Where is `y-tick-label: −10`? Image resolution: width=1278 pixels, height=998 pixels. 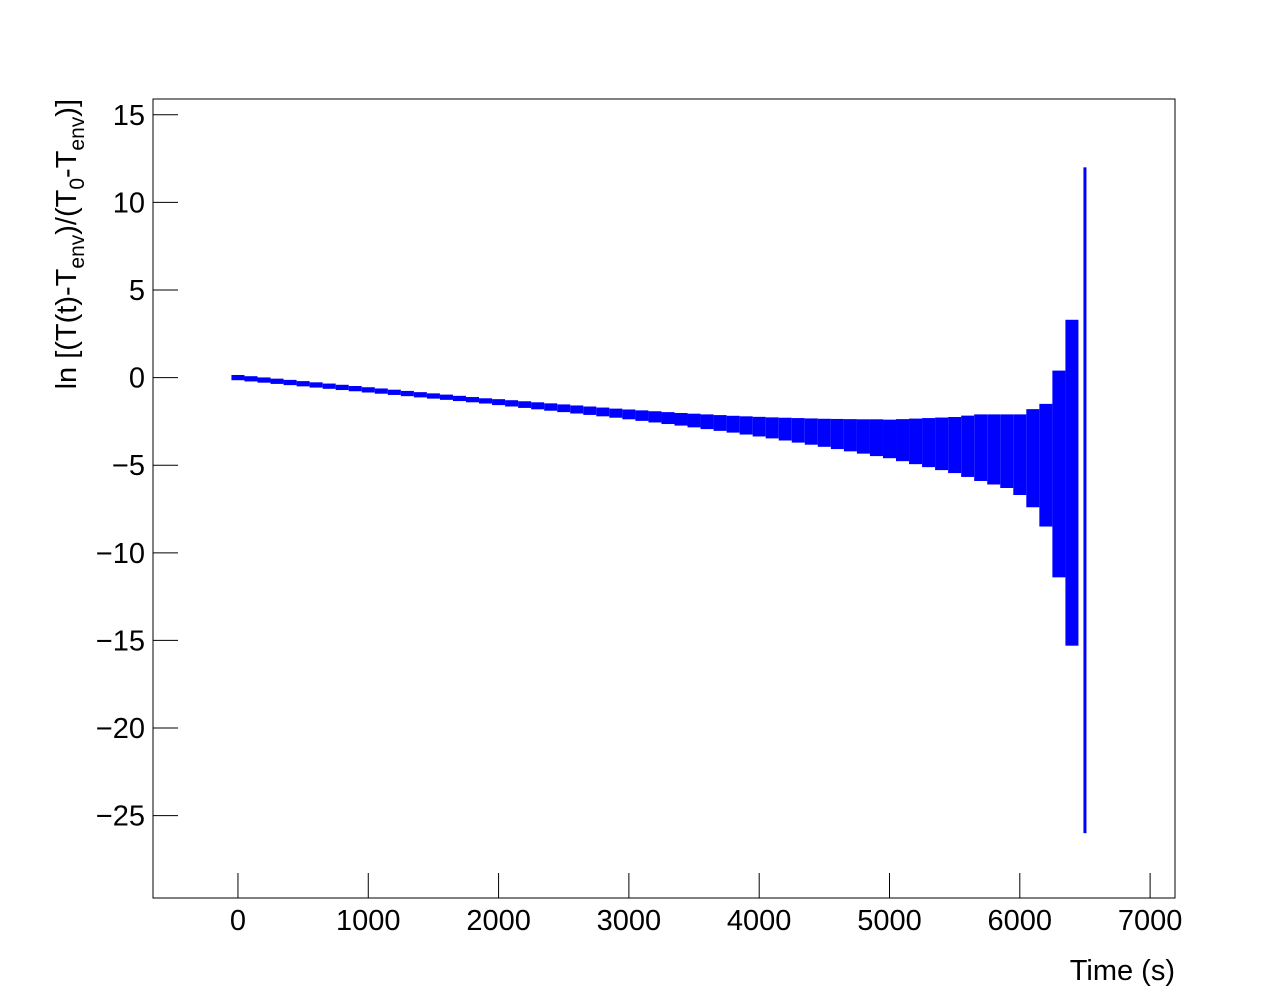
y-tick-label: −10 is located at coordinates (120, 554).